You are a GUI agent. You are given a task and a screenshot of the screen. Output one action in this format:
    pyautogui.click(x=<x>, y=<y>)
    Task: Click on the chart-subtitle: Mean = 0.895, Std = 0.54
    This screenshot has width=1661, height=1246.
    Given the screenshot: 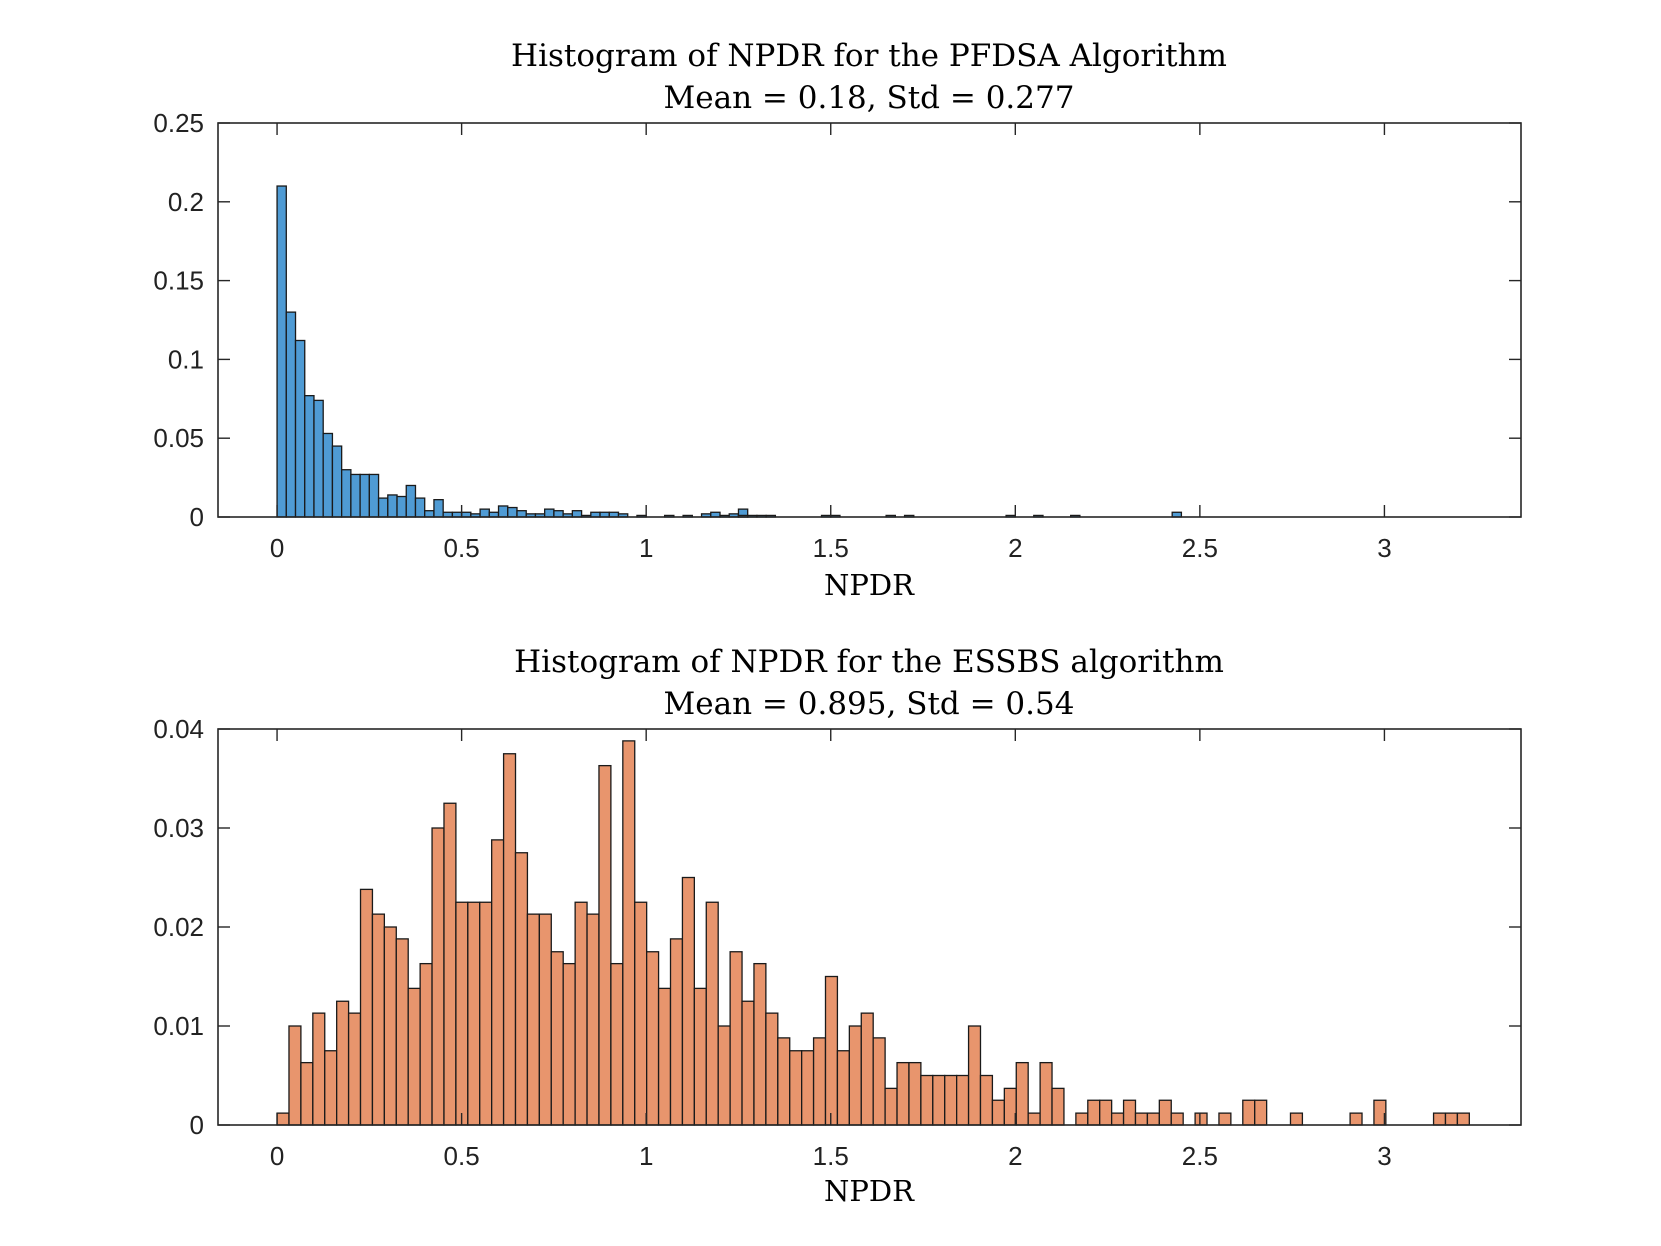 What is the action you would take?
    pyautogui.click(x=869, y=704)
    